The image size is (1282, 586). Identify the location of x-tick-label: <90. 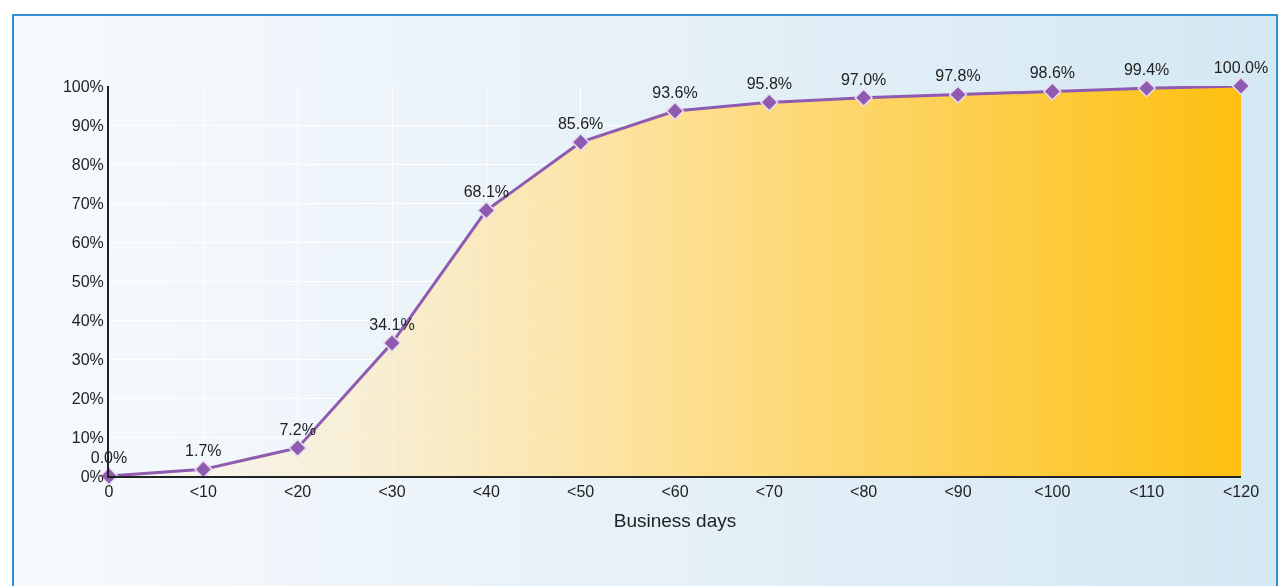
(958, 492).